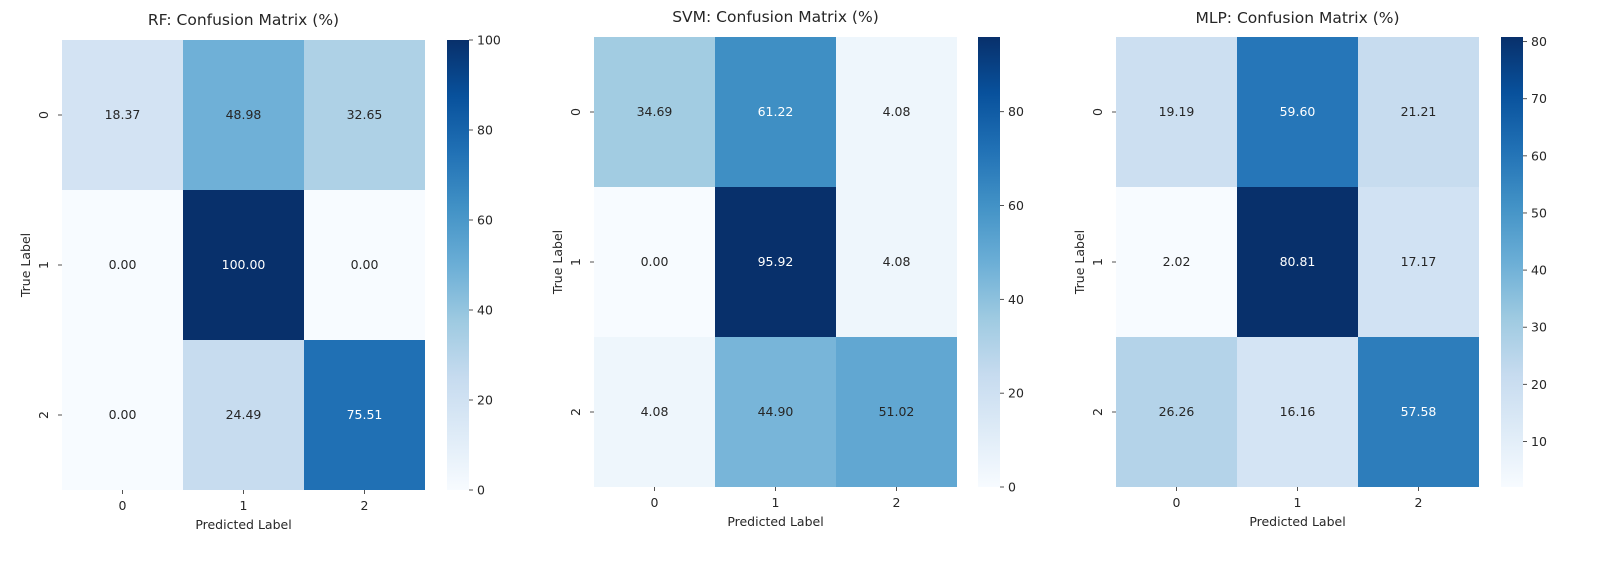 This screenshot has width=1609, height=564. I want to click on cell-value-label: 100.00, so click(244, 264).